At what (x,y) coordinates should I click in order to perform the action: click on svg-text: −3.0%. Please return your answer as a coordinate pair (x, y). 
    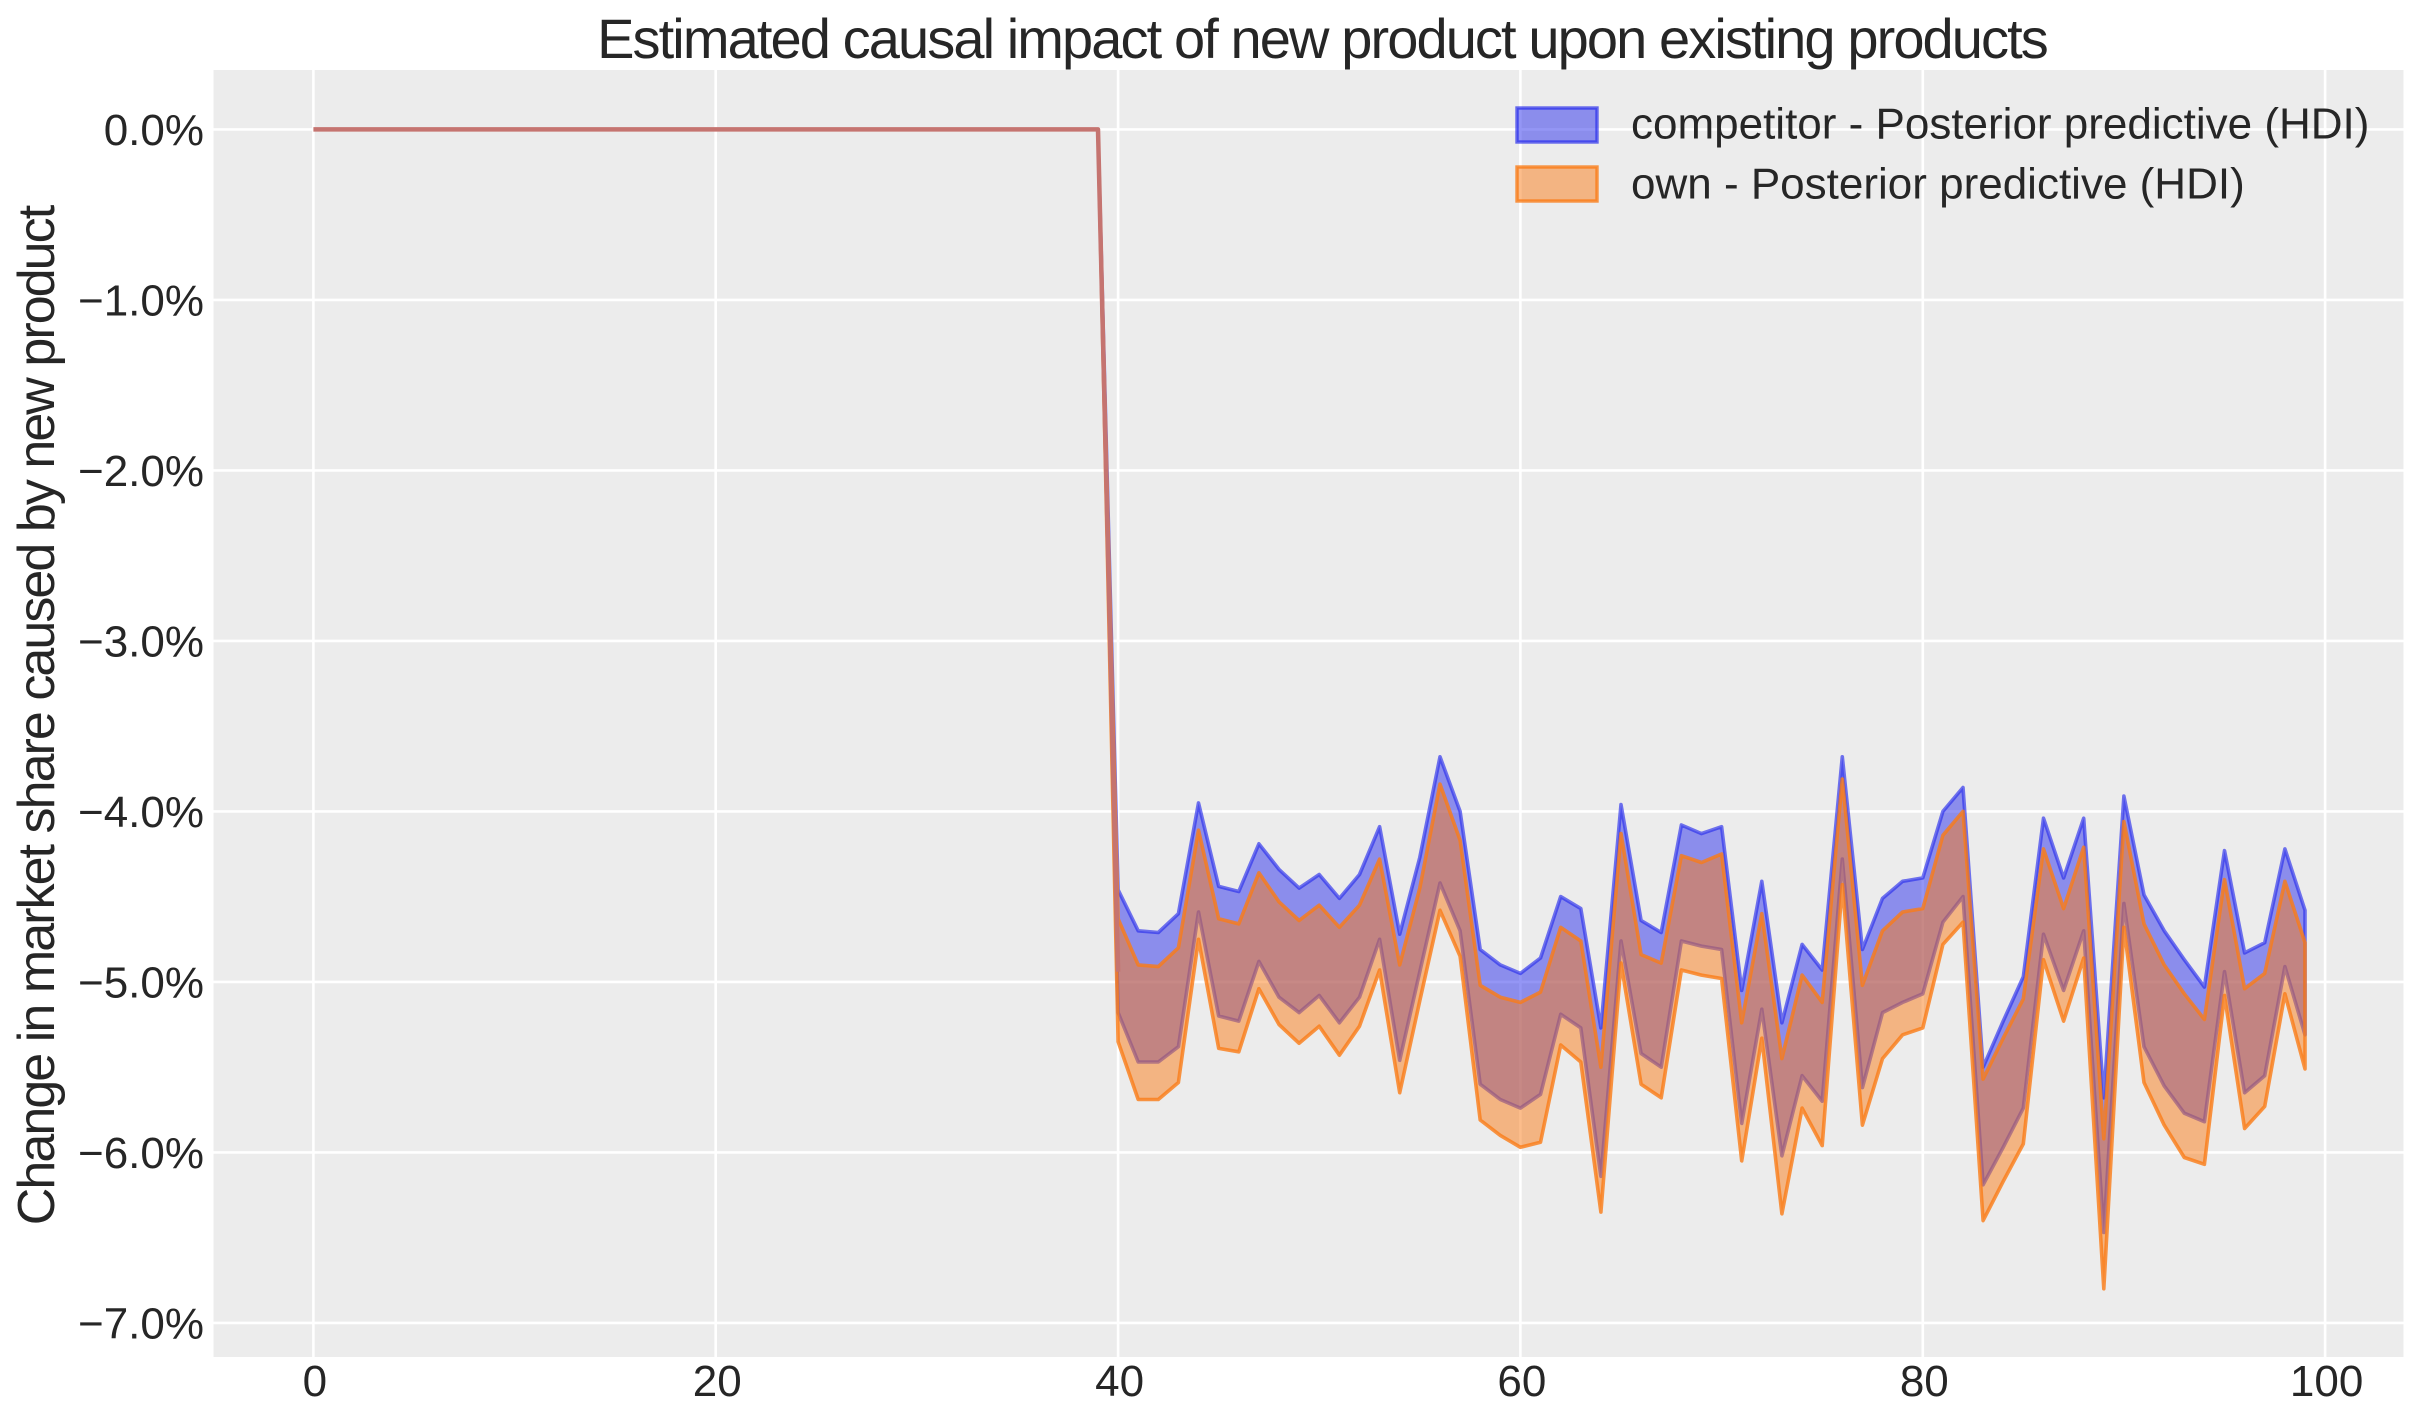
    Looking at the image, I should click on (141, 641).